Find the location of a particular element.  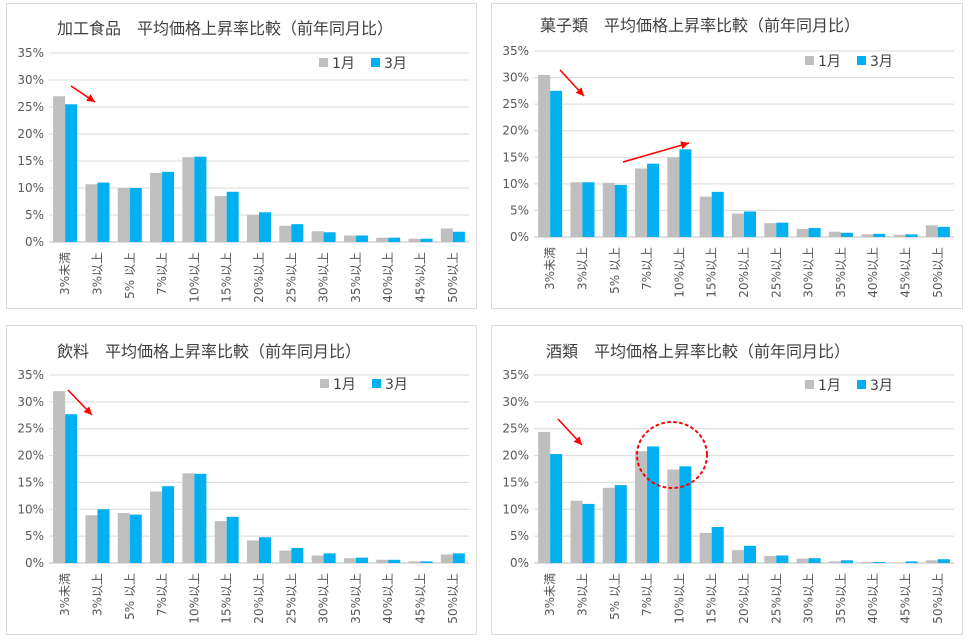

legend-label-jan: 1月 is located at coordinates (829, 386).